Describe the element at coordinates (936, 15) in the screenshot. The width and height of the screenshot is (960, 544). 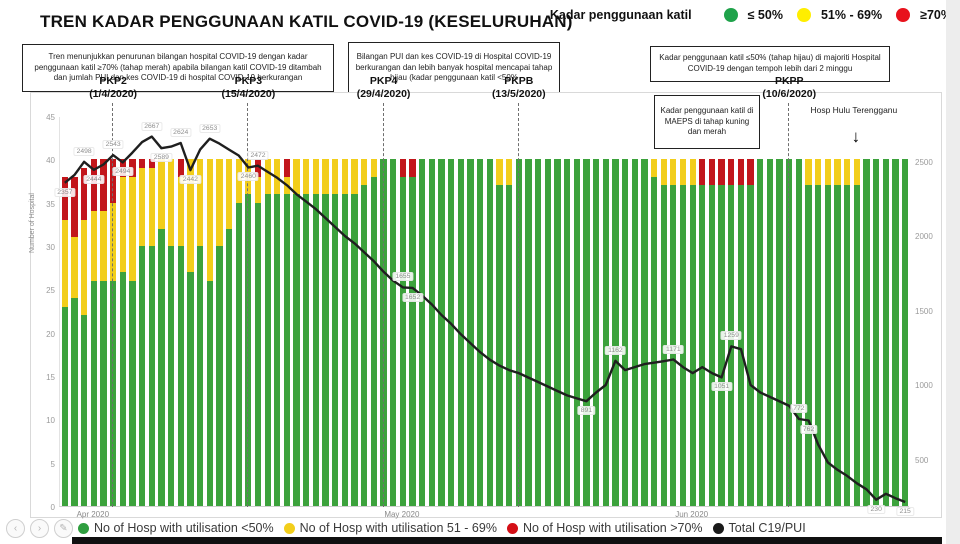
I see `legend-red-label: ≥70%` at that location.